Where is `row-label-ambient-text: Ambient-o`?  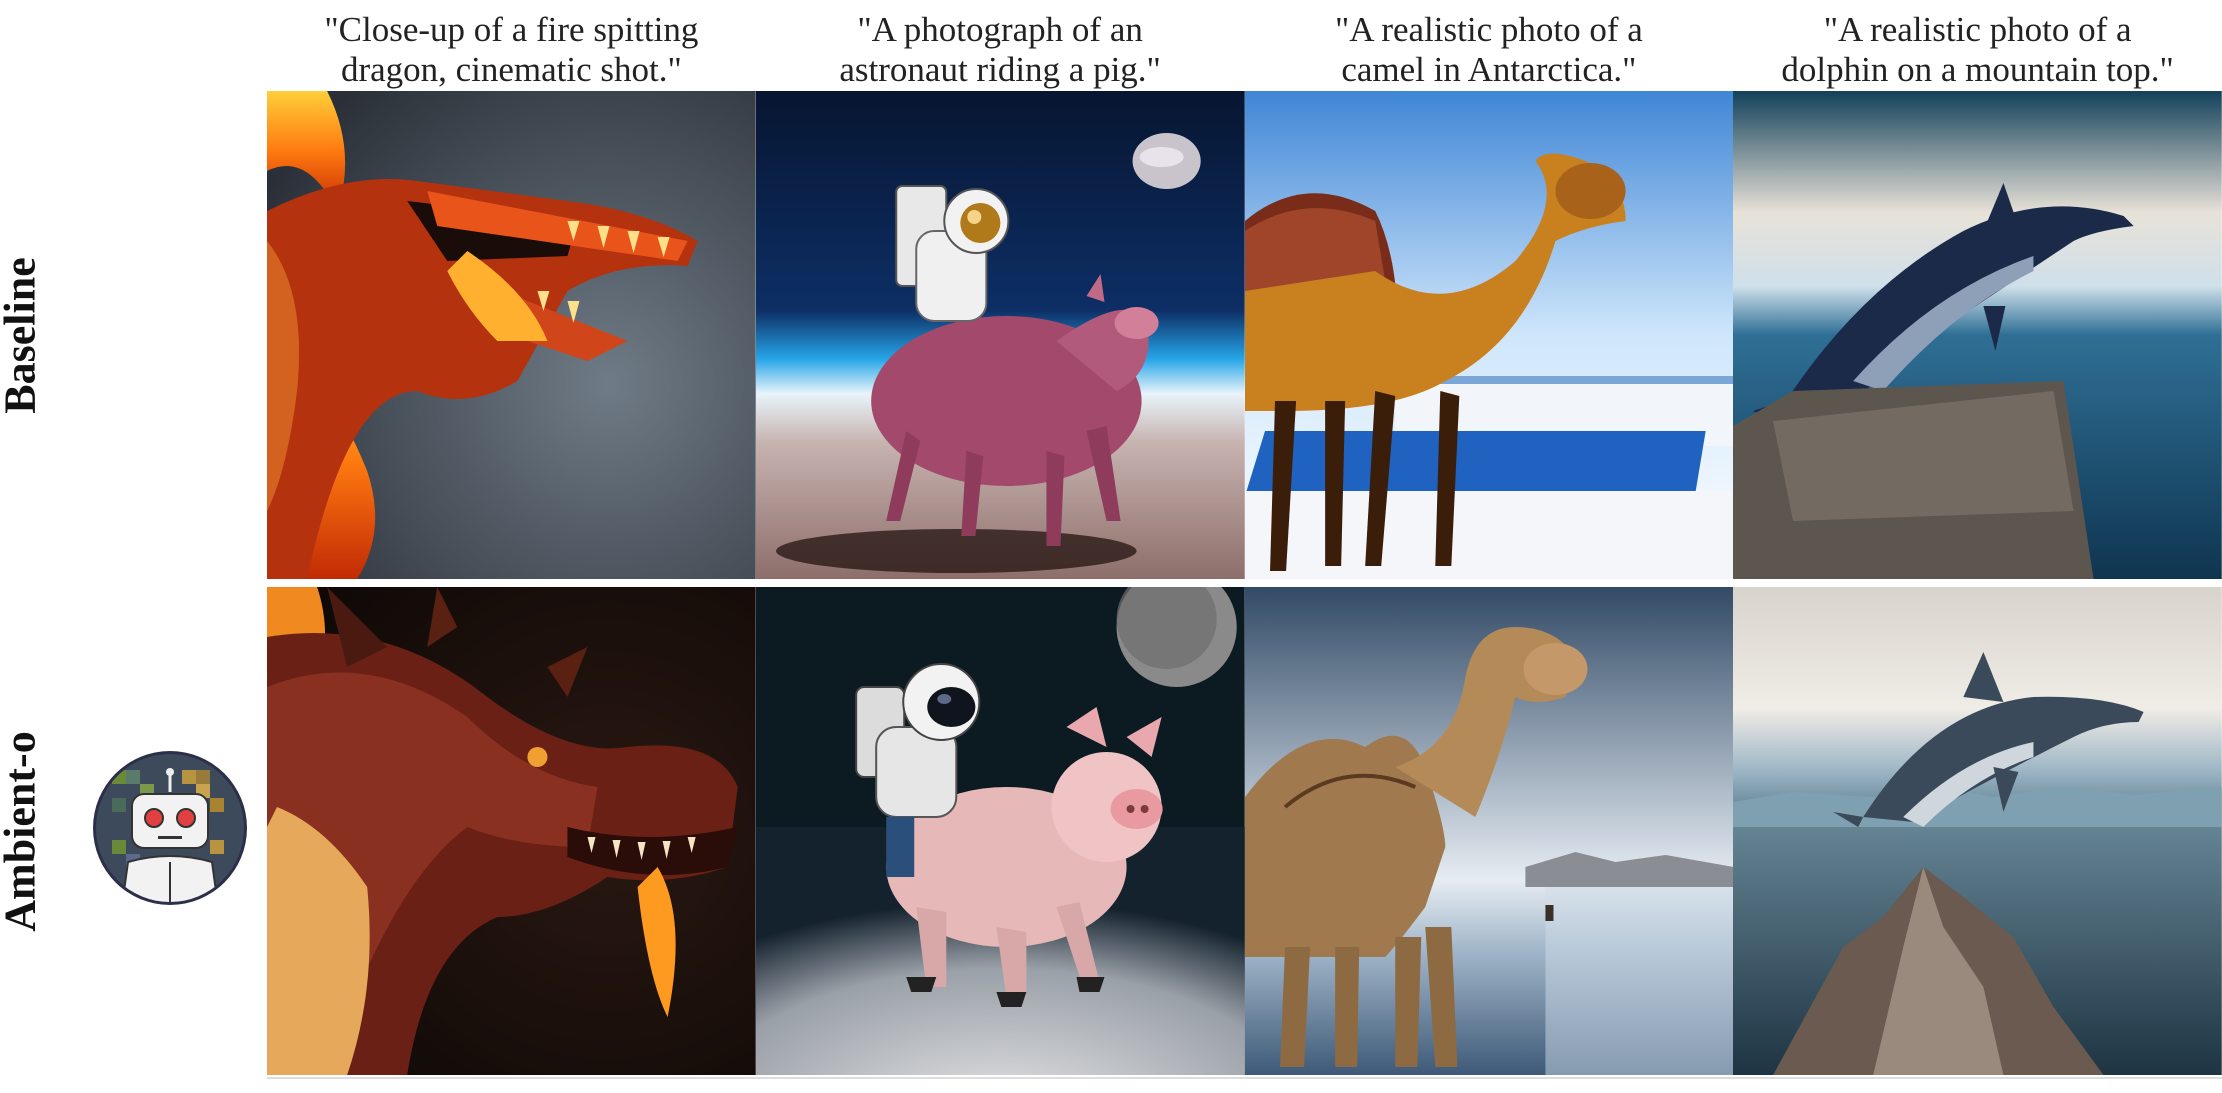
row-label-ambient-text: Ambient-o is located at coordinates (22, 831).